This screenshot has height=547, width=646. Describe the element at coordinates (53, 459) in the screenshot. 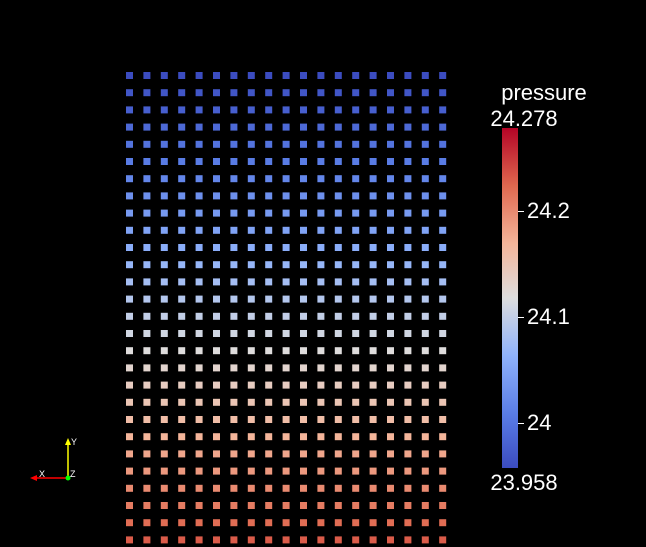

I see `orientation-axes: Y X Z` at that location.